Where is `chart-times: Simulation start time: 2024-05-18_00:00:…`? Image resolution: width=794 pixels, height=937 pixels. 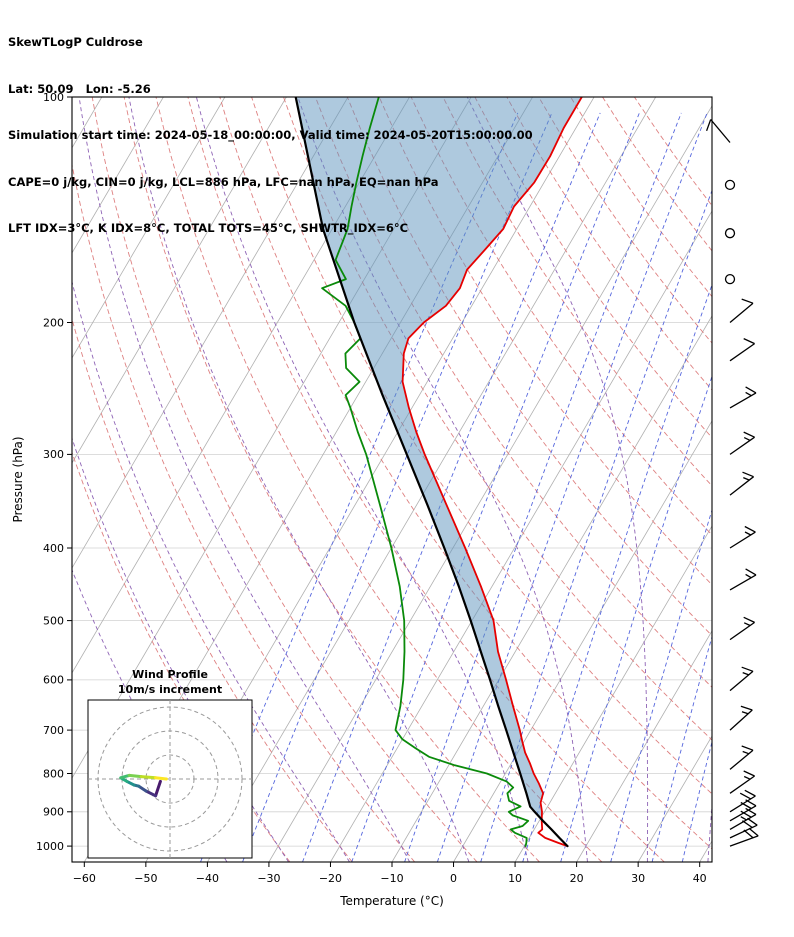
chart-times: Simulation start time: 2024-05-18_00:00:… is located at coordinates (270, 135).